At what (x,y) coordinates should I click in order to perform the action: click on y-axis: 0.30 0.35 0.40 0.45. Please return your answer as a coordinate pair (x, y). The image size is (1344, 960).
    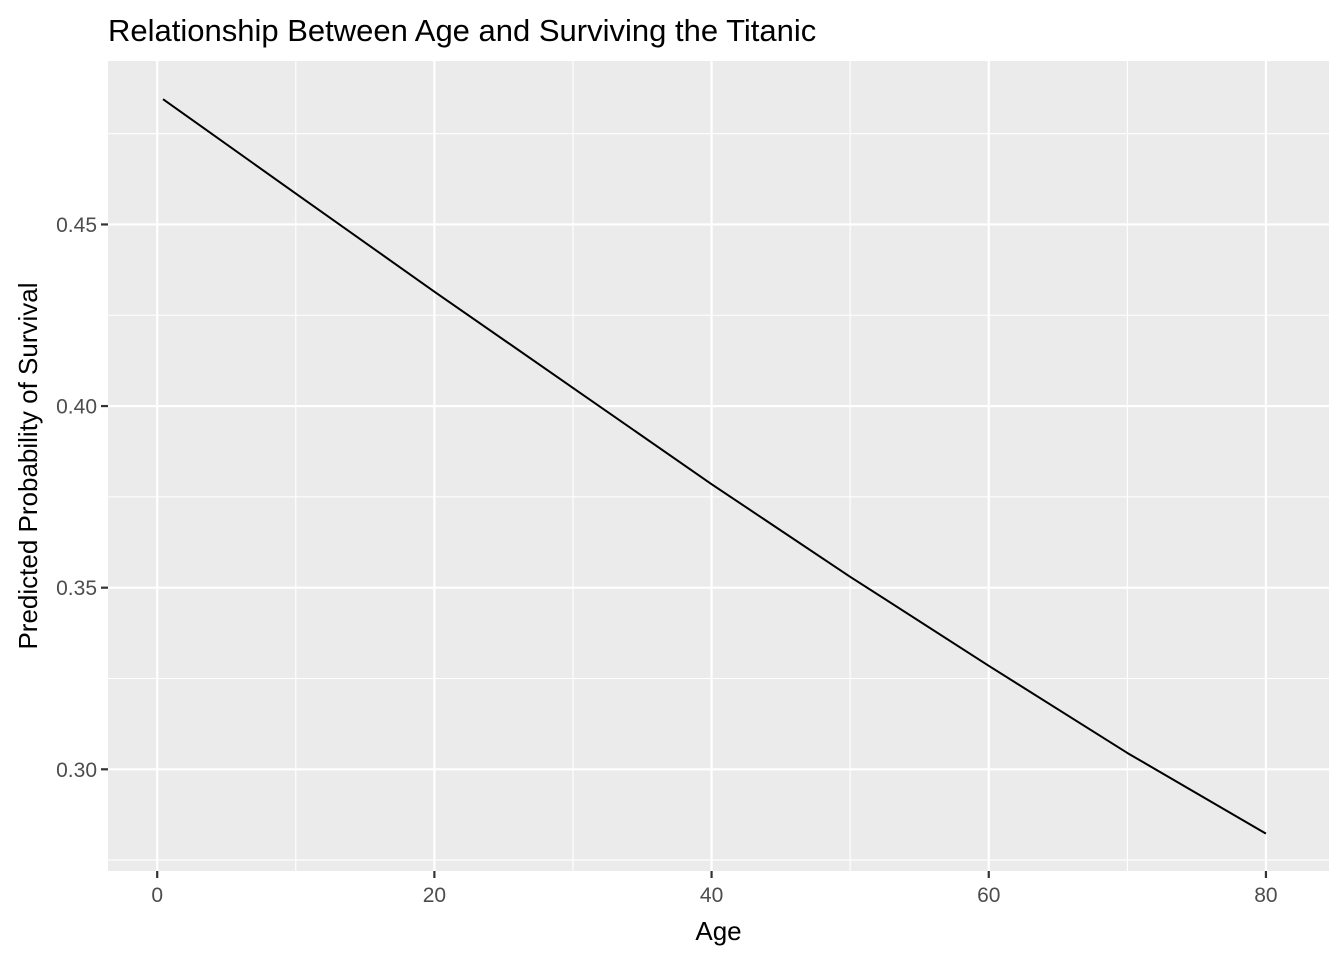
    Looking at the image, I should click on (82, 498).